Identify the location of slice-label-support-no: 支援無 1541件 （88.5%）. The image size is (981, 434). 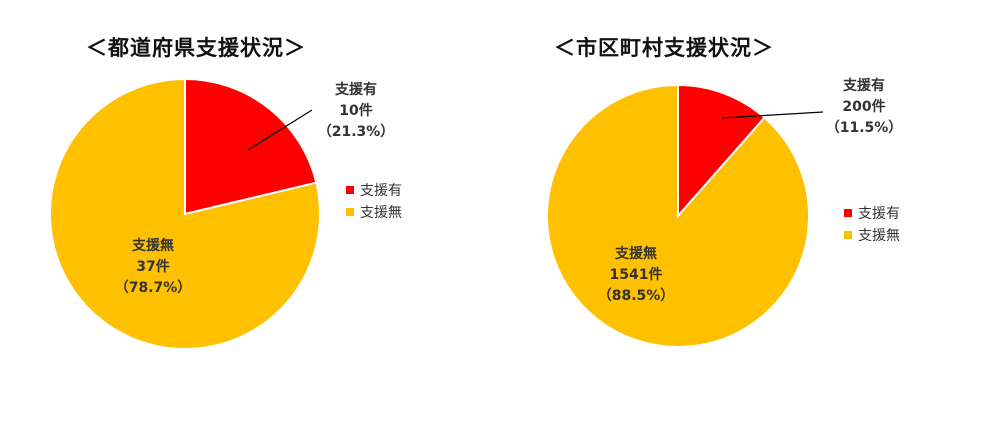
(636, 275).